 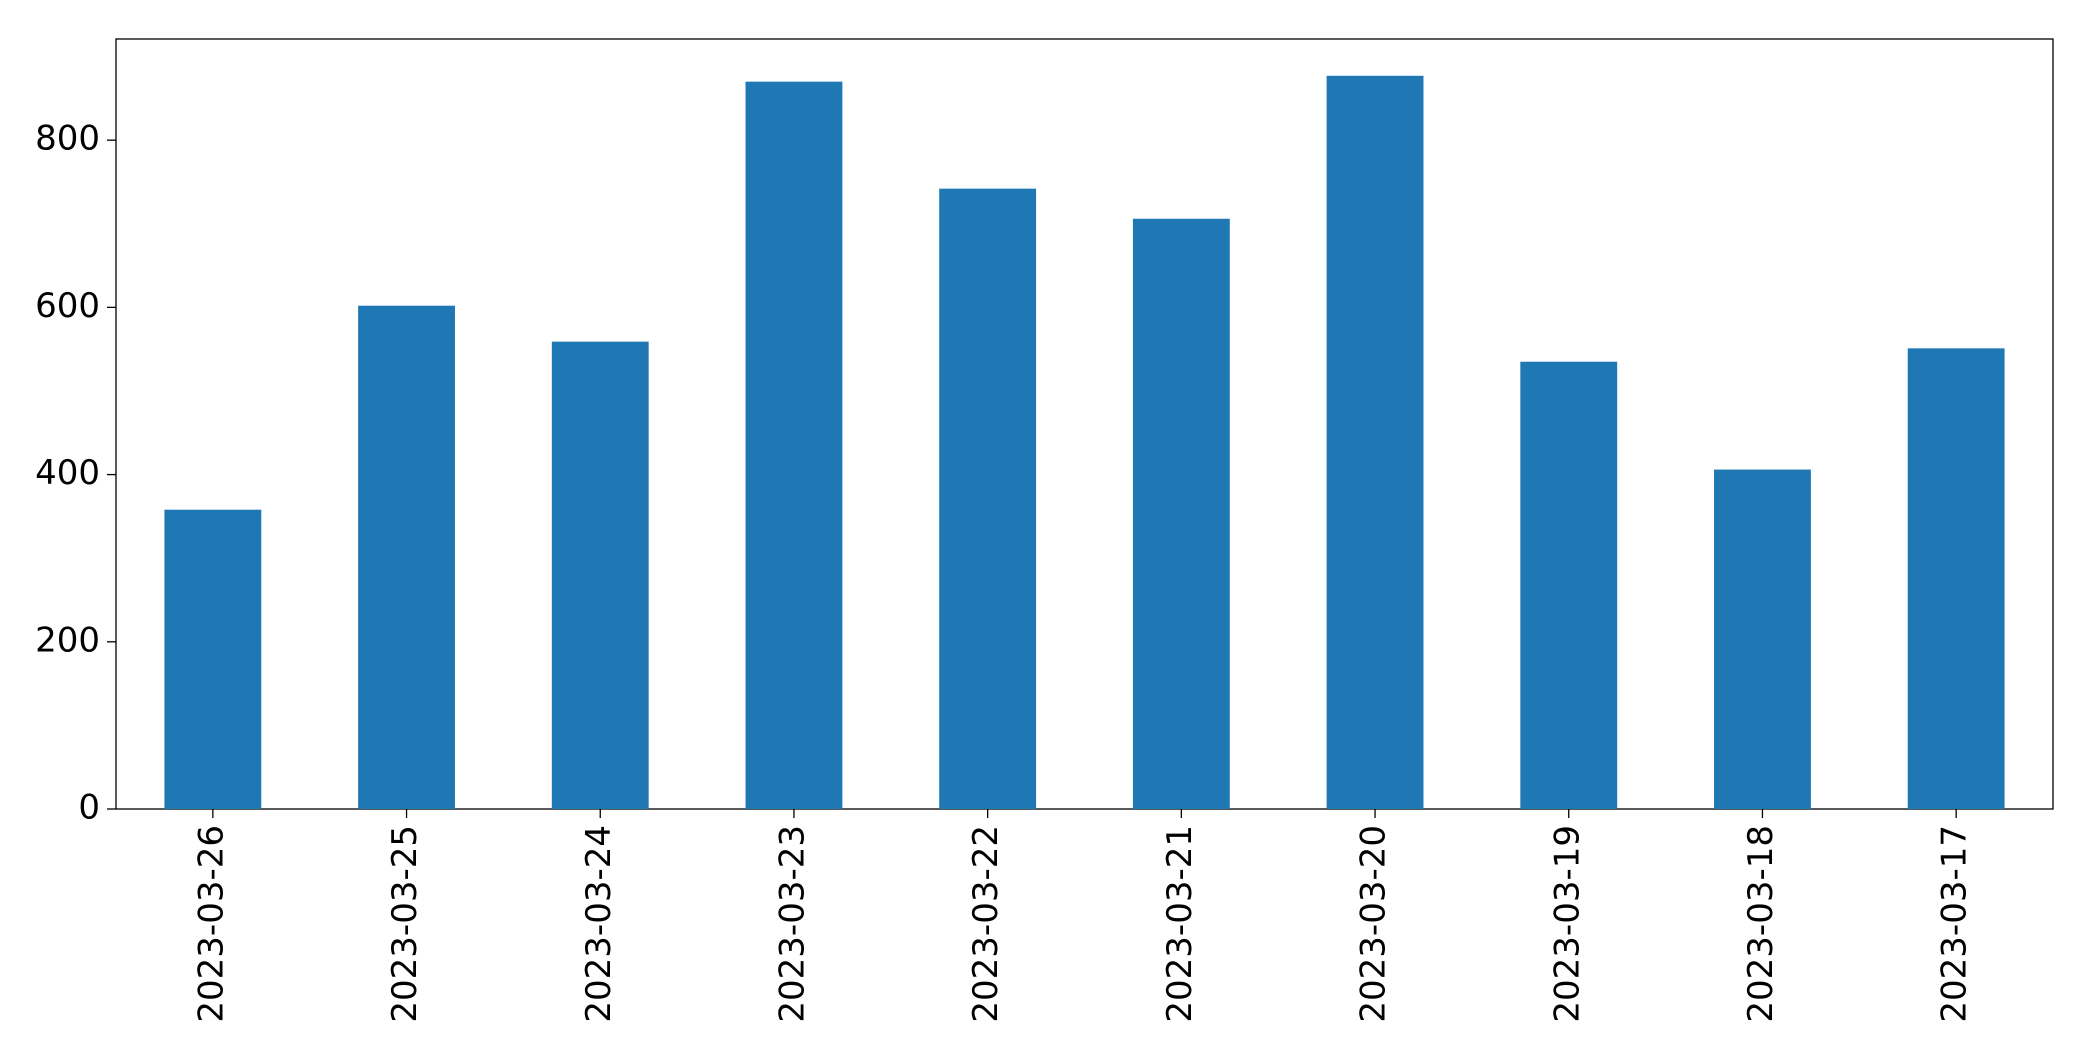 What do you see at coordinates (986, 924) in the screenshot?
I see `x-tick-label: 2023-03-22` at bounding box center [986, 924].